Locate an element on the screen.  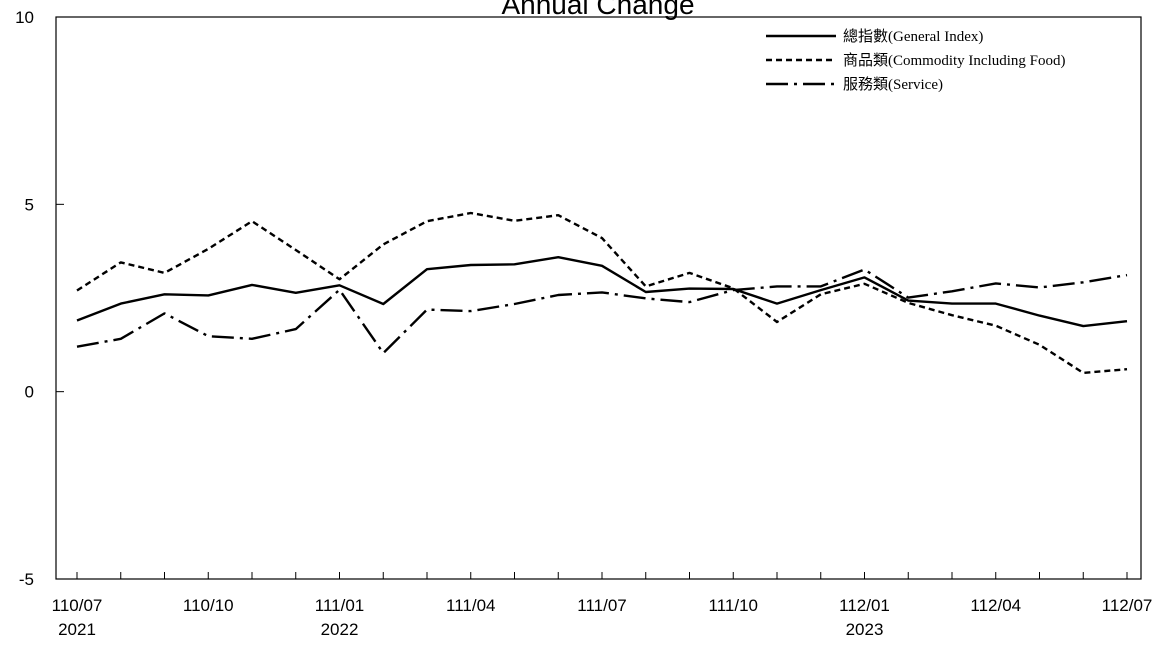
x-tick-year: 2022 is located at coordinates (340, 629).